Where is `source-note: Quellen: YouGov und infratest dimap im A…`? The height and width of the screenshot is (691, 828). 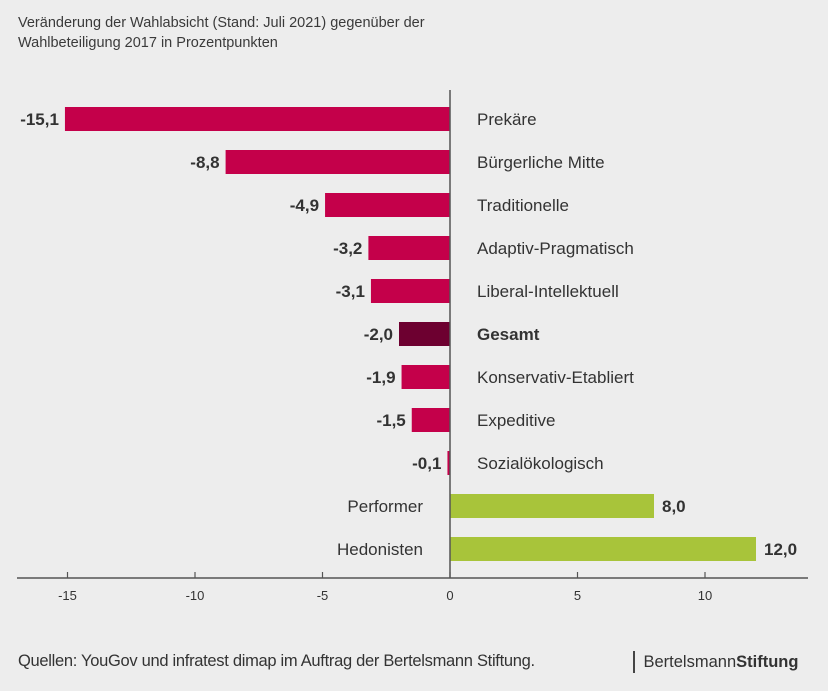 source-note: Quellen: YouGov und infratest dimap im A… is located at coordinates (276, 661).